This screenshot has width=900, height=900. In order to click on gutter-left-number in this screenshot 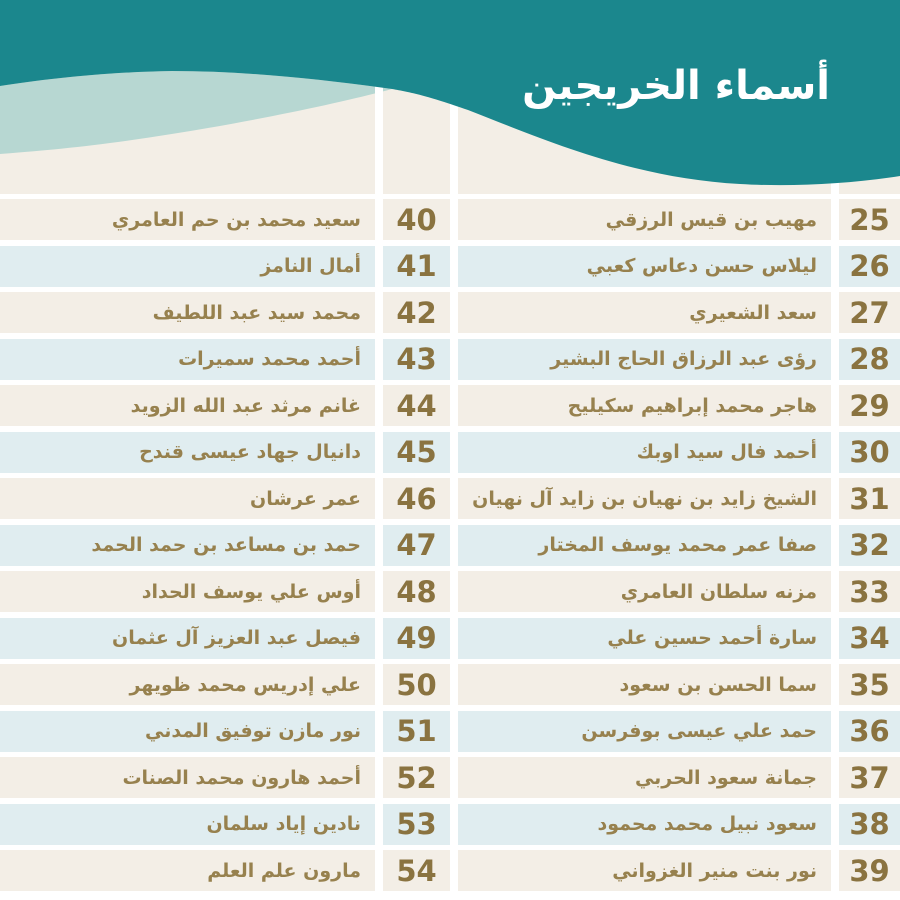, I will do `click(379, 124)`.